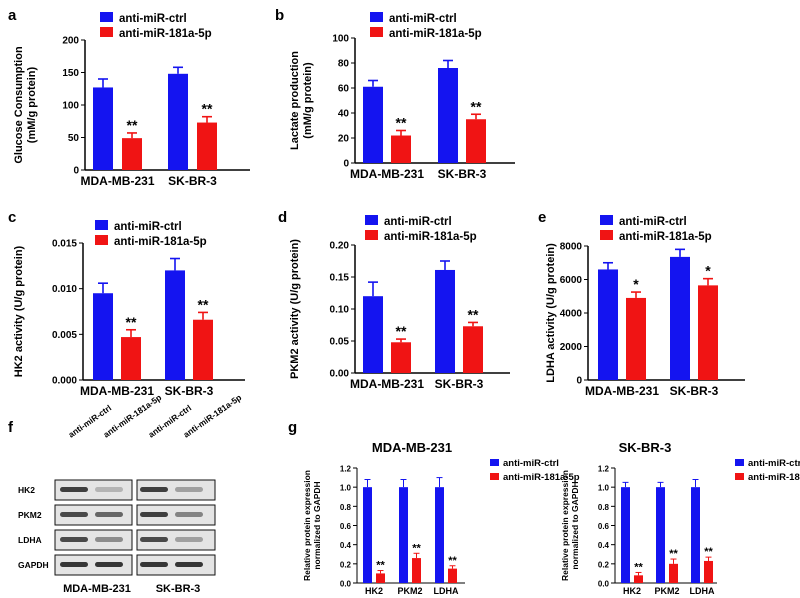 The width and height of the screenshot is (800, 598). Describe the element at coordinates (64, 289) in the screenshot. I see `y-tick-label: 0.010` at that location.